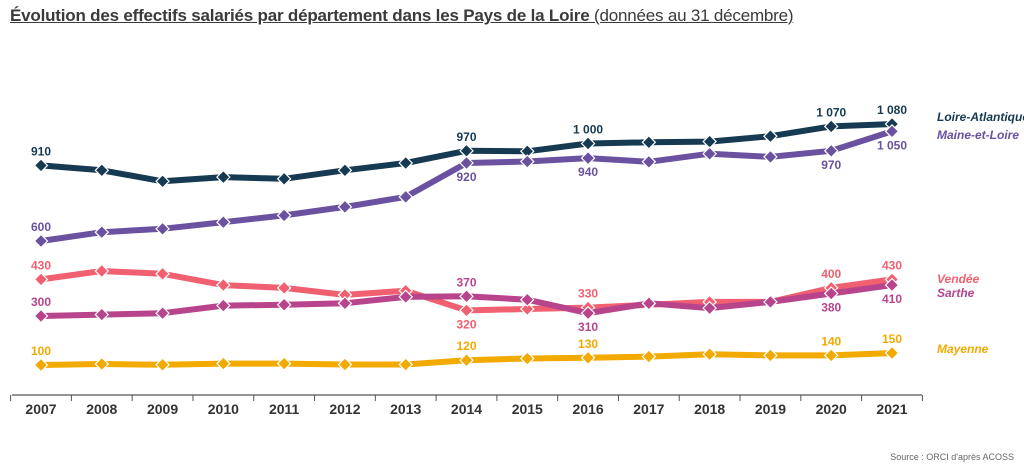 This screenshot has width=1024, height=469. What do you see at coordinates (466, 310) in the screenshot?
I see `data-point-vendee-2014` at bounding box center [466, 310].